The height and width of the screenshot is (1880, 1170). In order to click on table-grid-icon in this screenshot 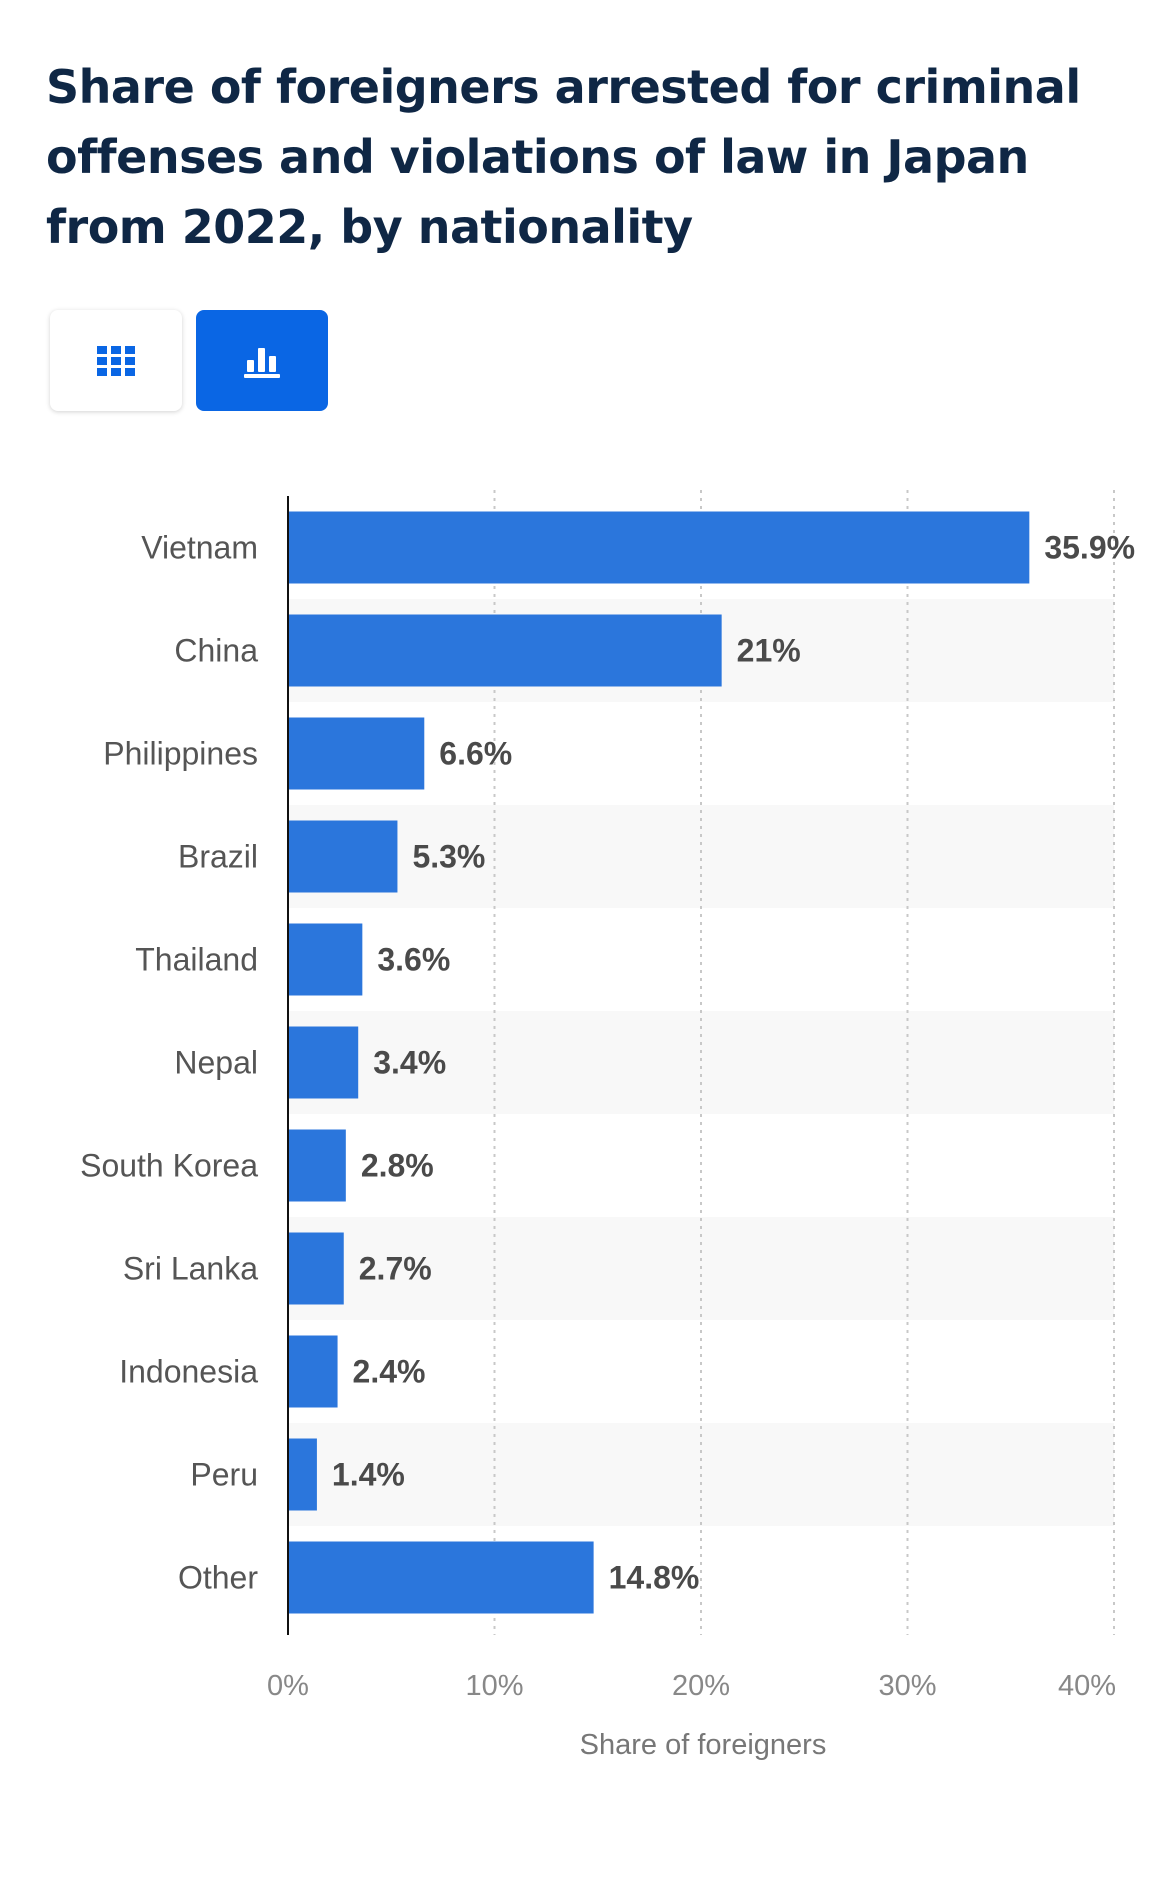, I will do `click(116, 360)`.